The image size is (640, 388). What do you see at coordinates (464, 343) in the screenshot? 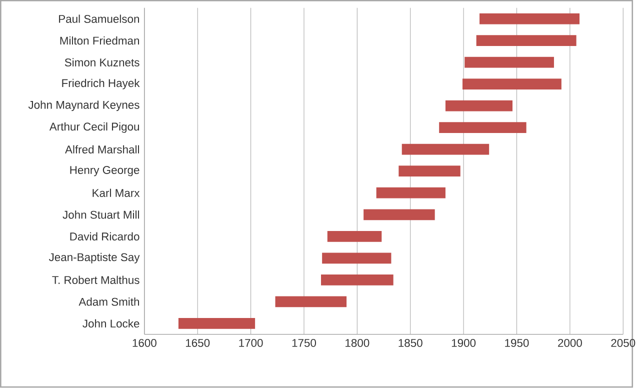
I see `x-tick-label: 1900` at bounding box center [464, 343].